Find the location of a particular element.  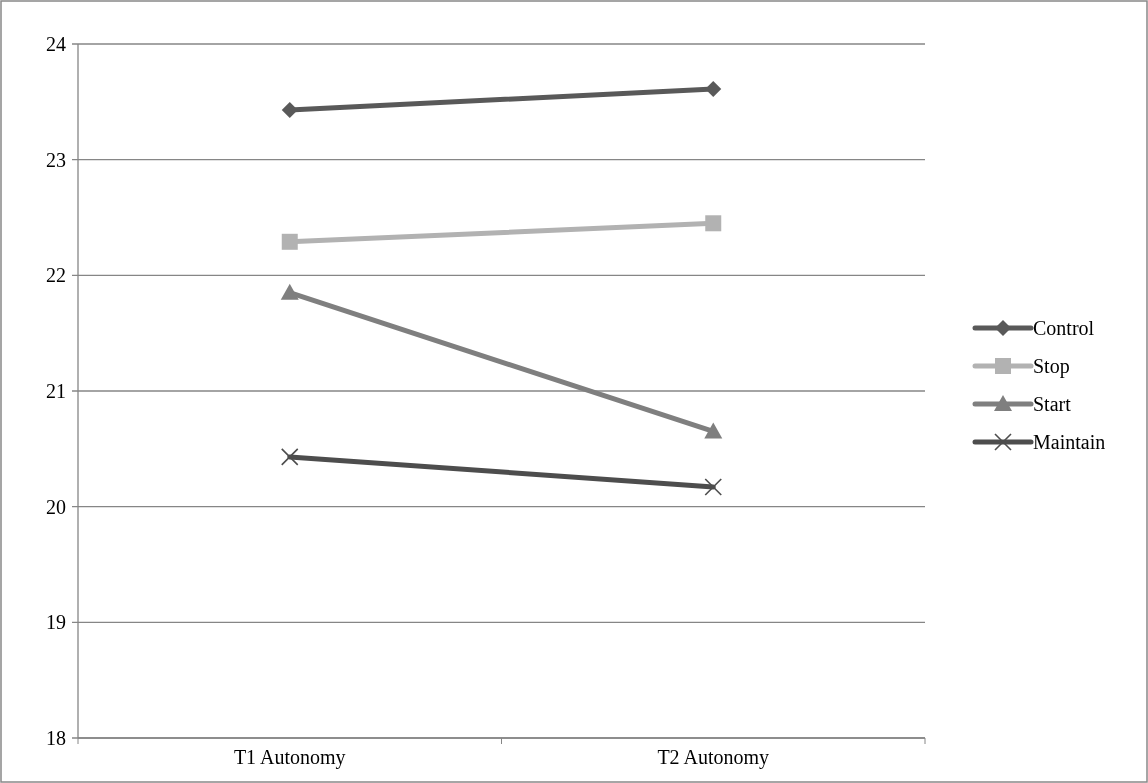

y-tick-label: 19 is located at coordinates (56, 622).